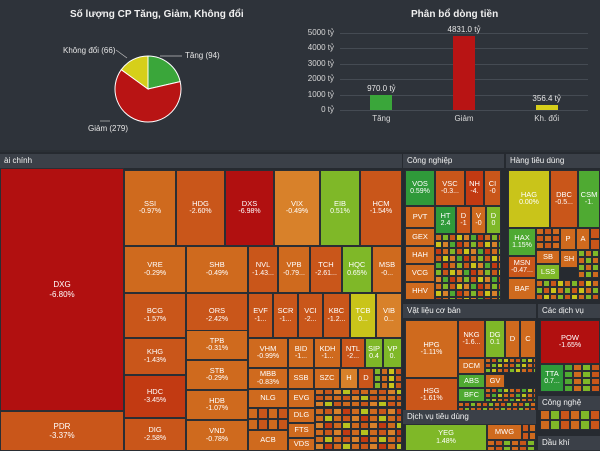 The width and height of the screenshot is (600, 451). What do you see at coordinates (301, 398) in the screenshot?
I see `stock-tile-evg: EVG` at bounding box center [301, 398].